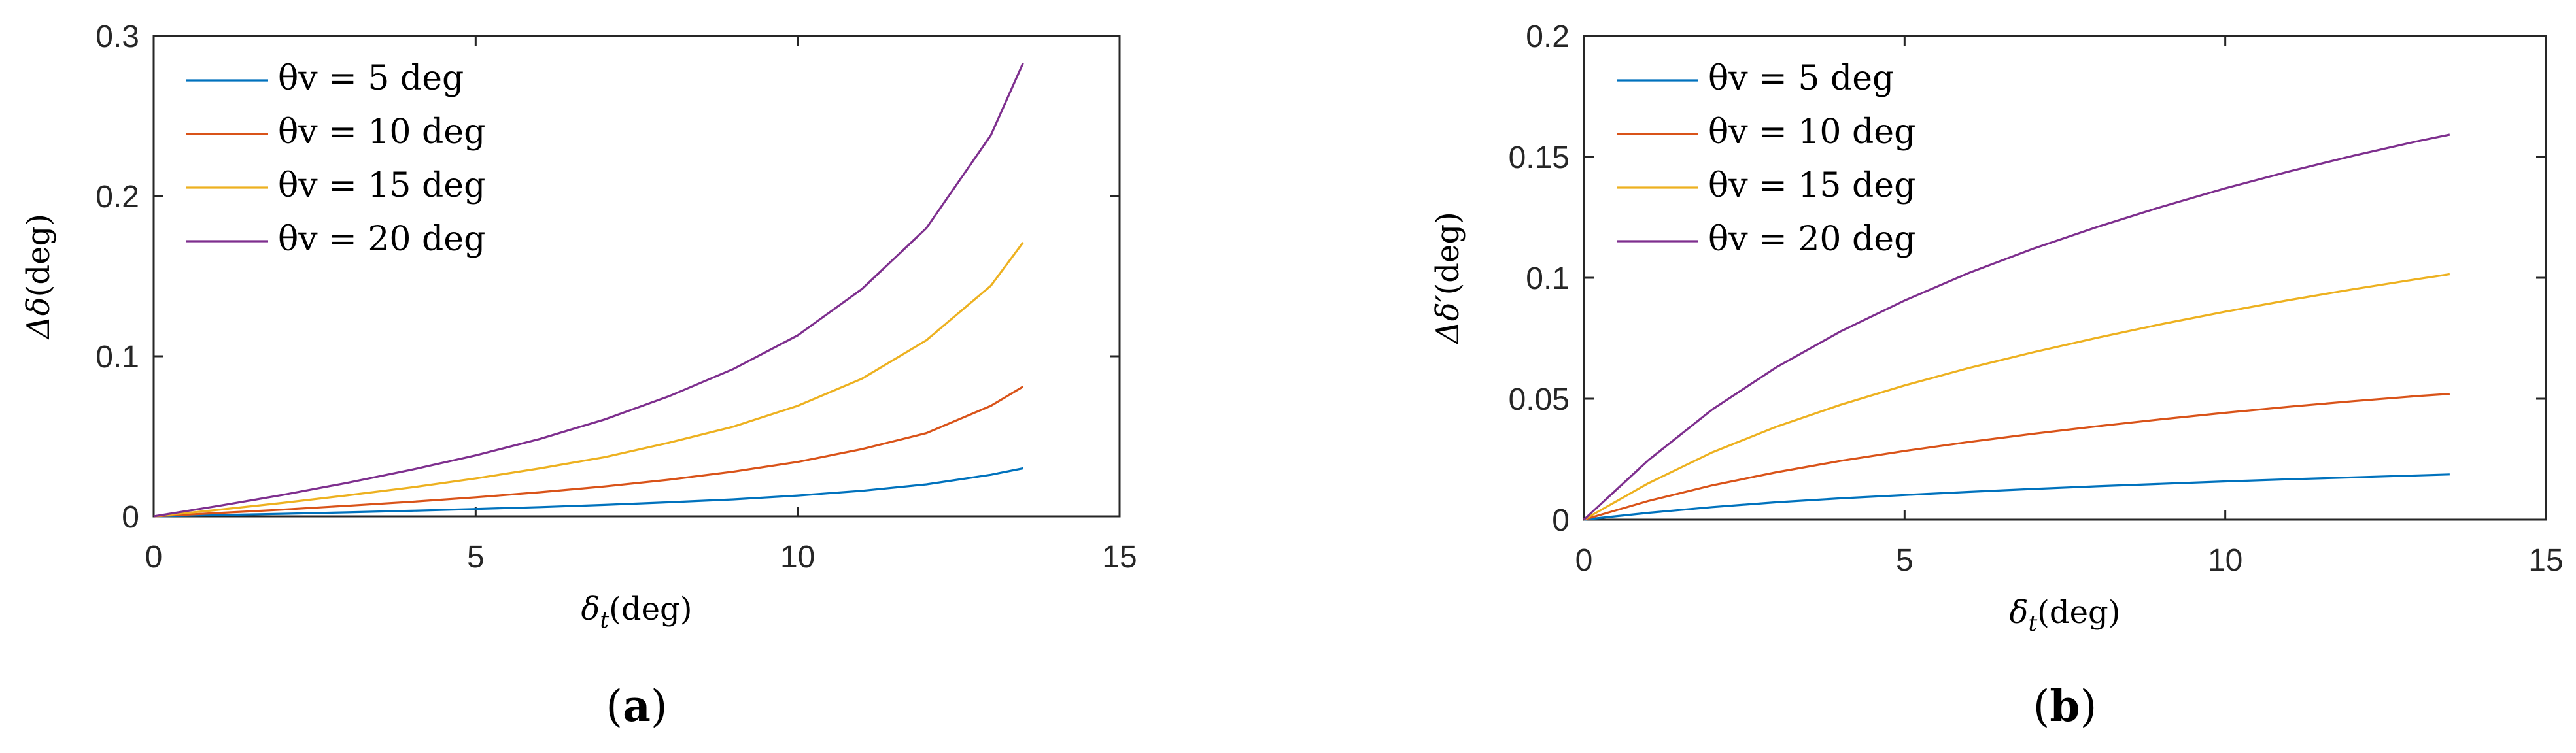 This screenshot has height=753, width=2576. I want to click on panel-label: (b), so click(2065, 705).